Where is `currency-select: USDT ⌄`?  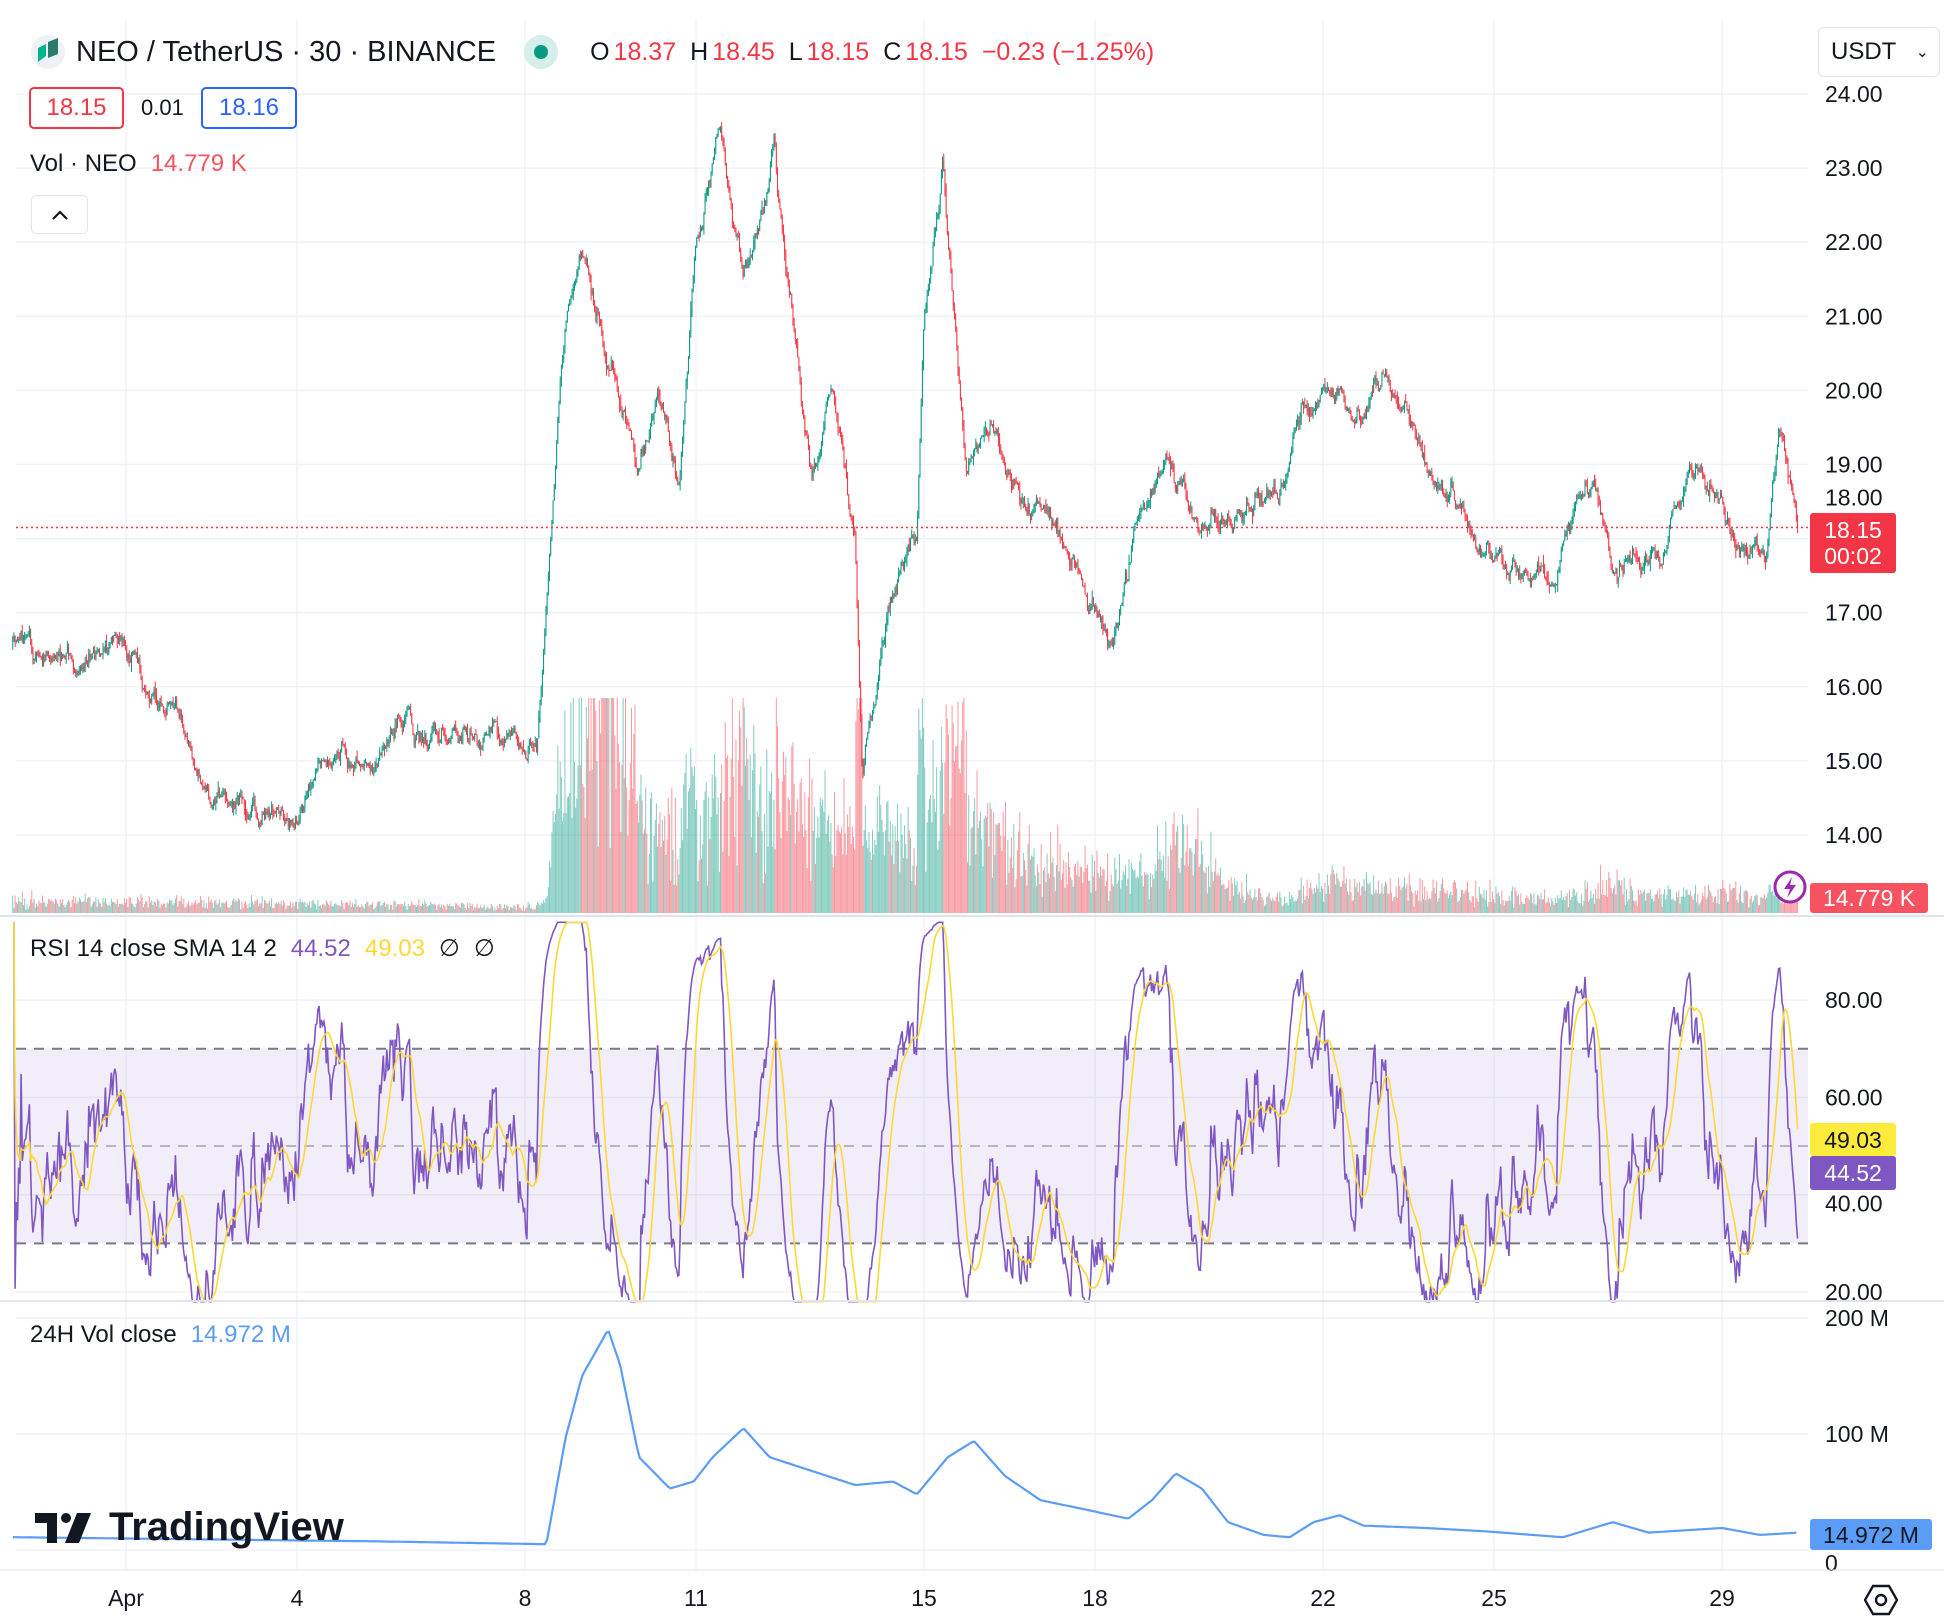
currency-select: USDT ⌄ is located at coordinates (1879, 52).